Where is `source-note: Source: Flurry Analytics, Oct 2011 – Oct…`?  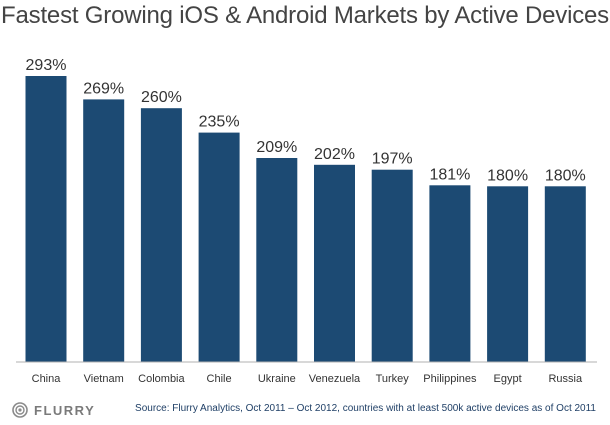 source-note: Source: Flurry Analytics, Oct 2011 – Oct… is located at coordinates (365, 408).